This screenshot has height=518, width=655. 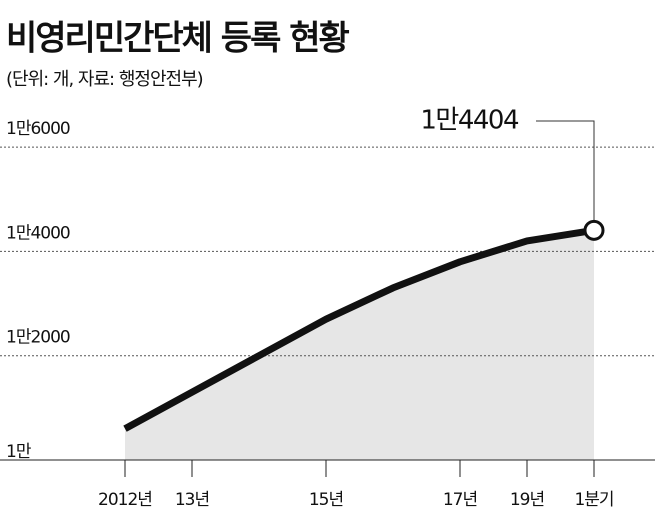 What do you see at coordinates (460, 500) in the screenshot?
I see `x-tick-label: 17년` at bounding box center [460, 500].